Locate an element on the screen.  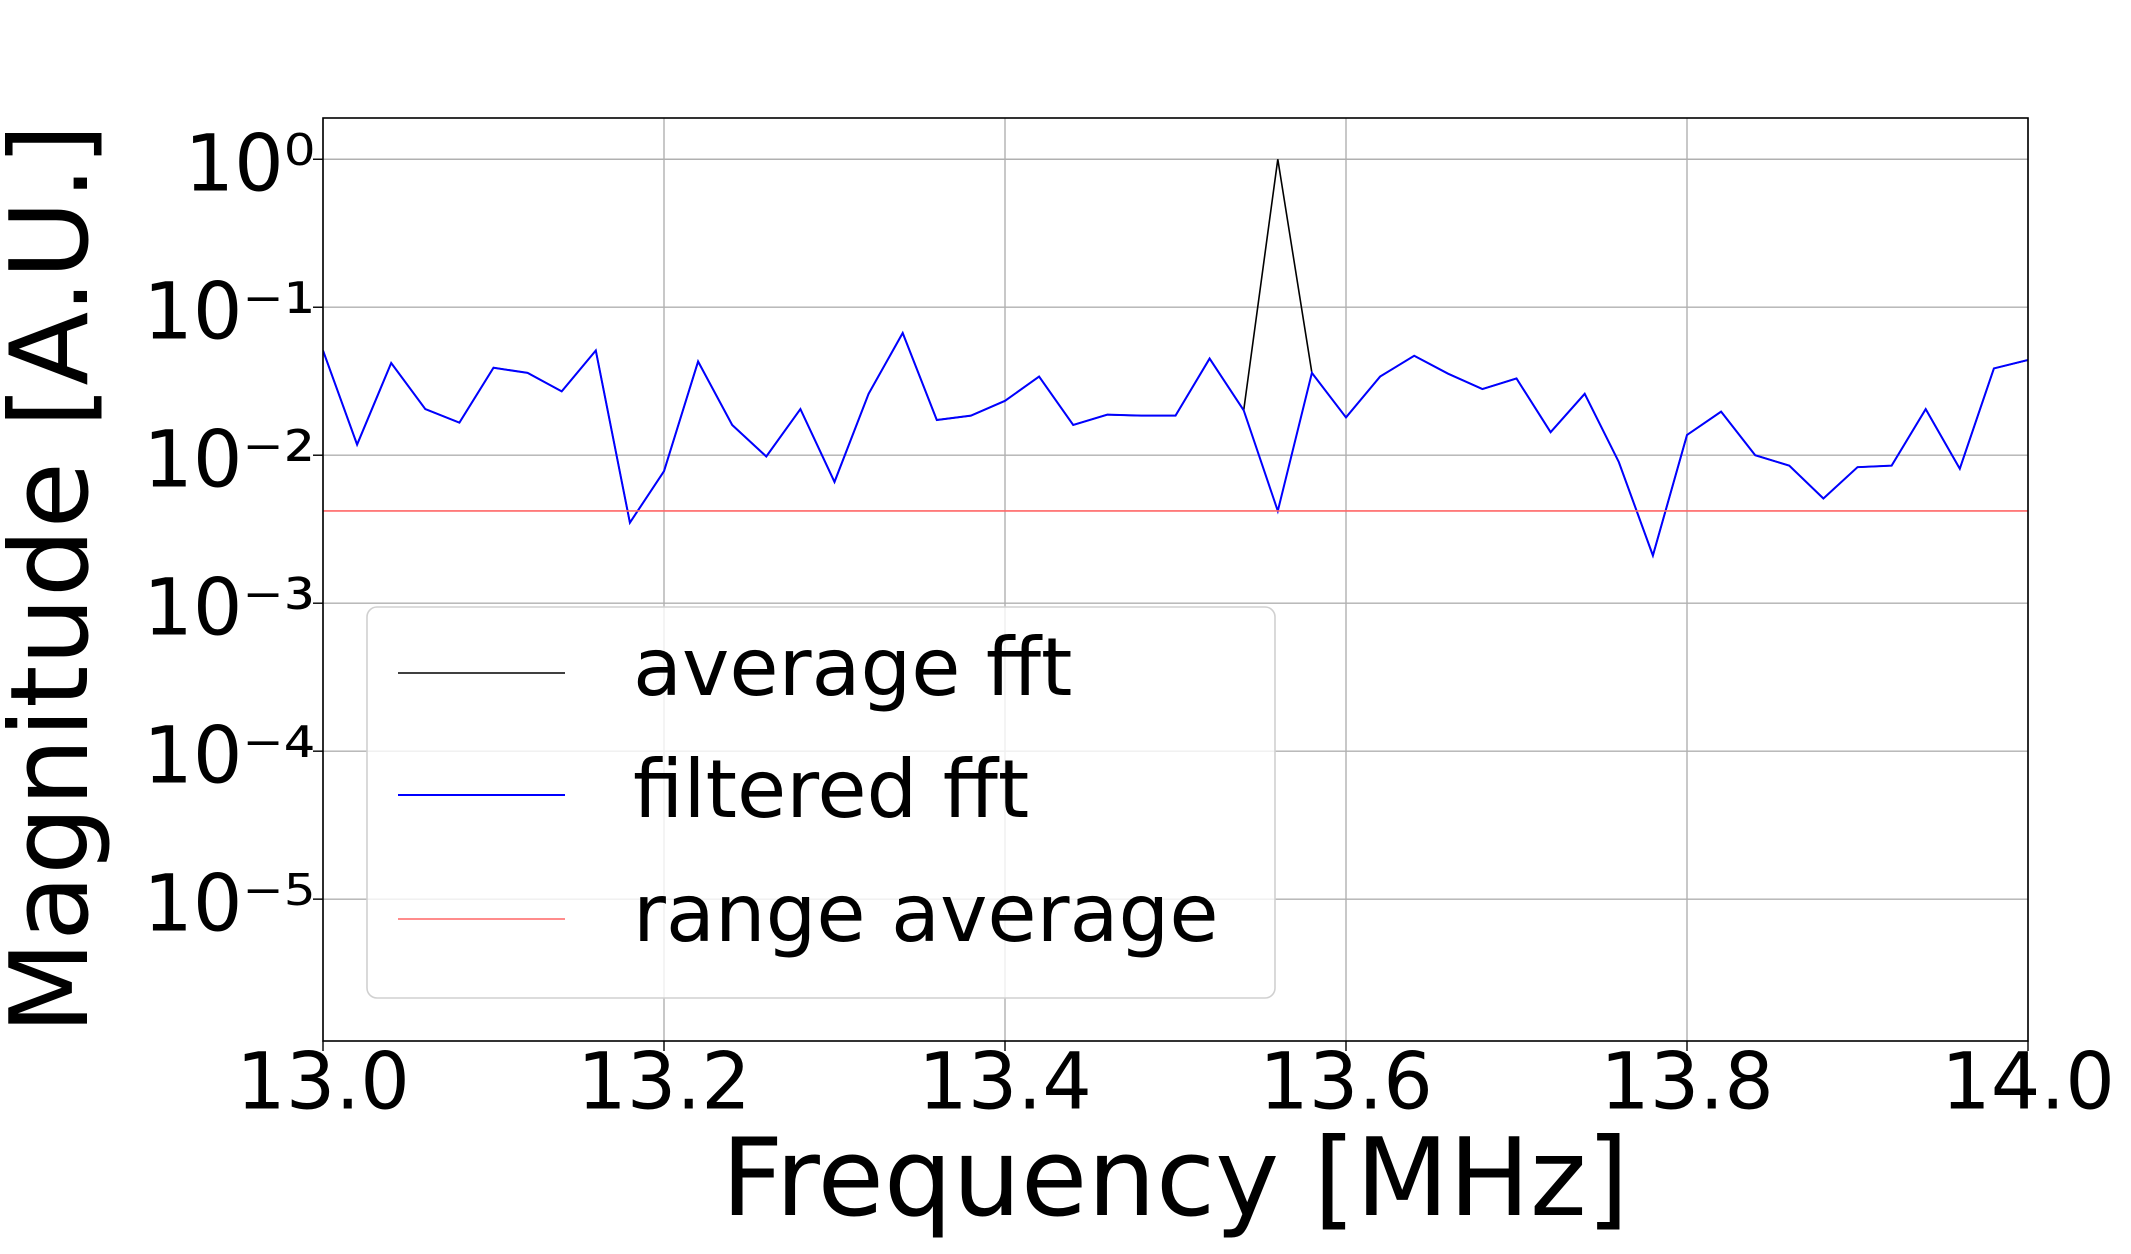
y-tick-label: 10⁻³ is located at coordinates (229, 609).